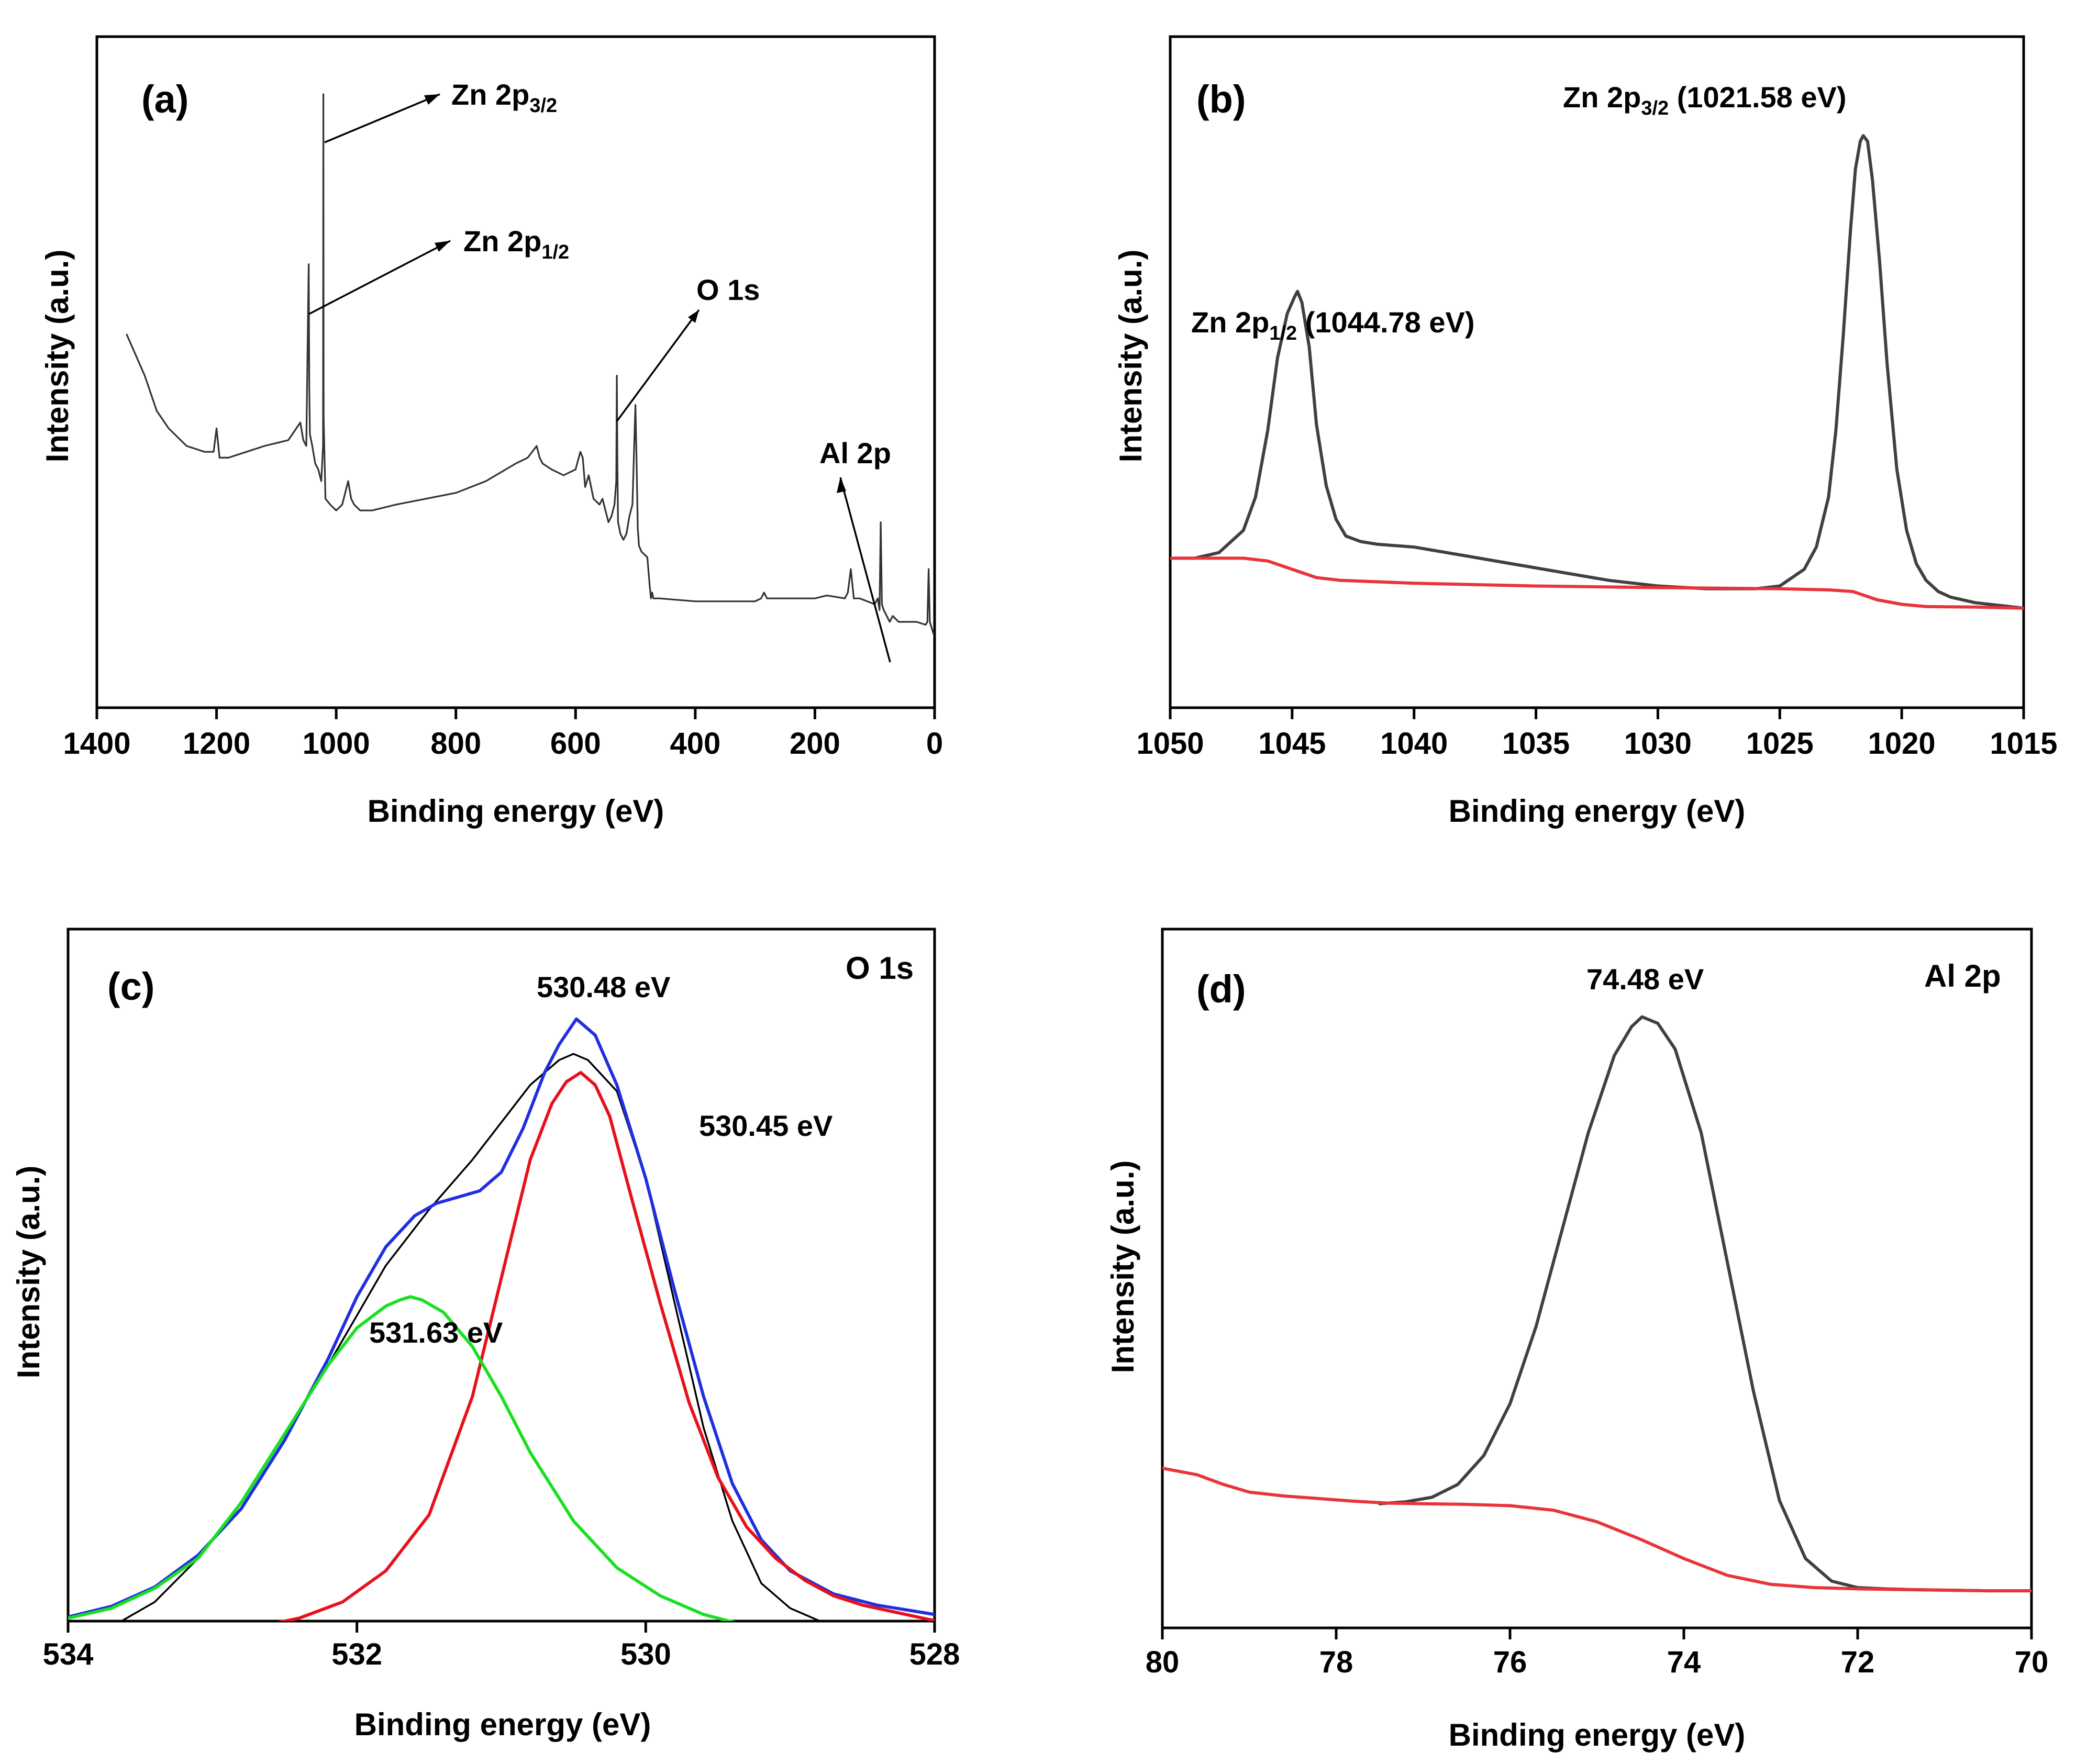  Describe the element at coordinates (1221, 99) in the screenshot. I see `panel-b-label: (b)` at that location.